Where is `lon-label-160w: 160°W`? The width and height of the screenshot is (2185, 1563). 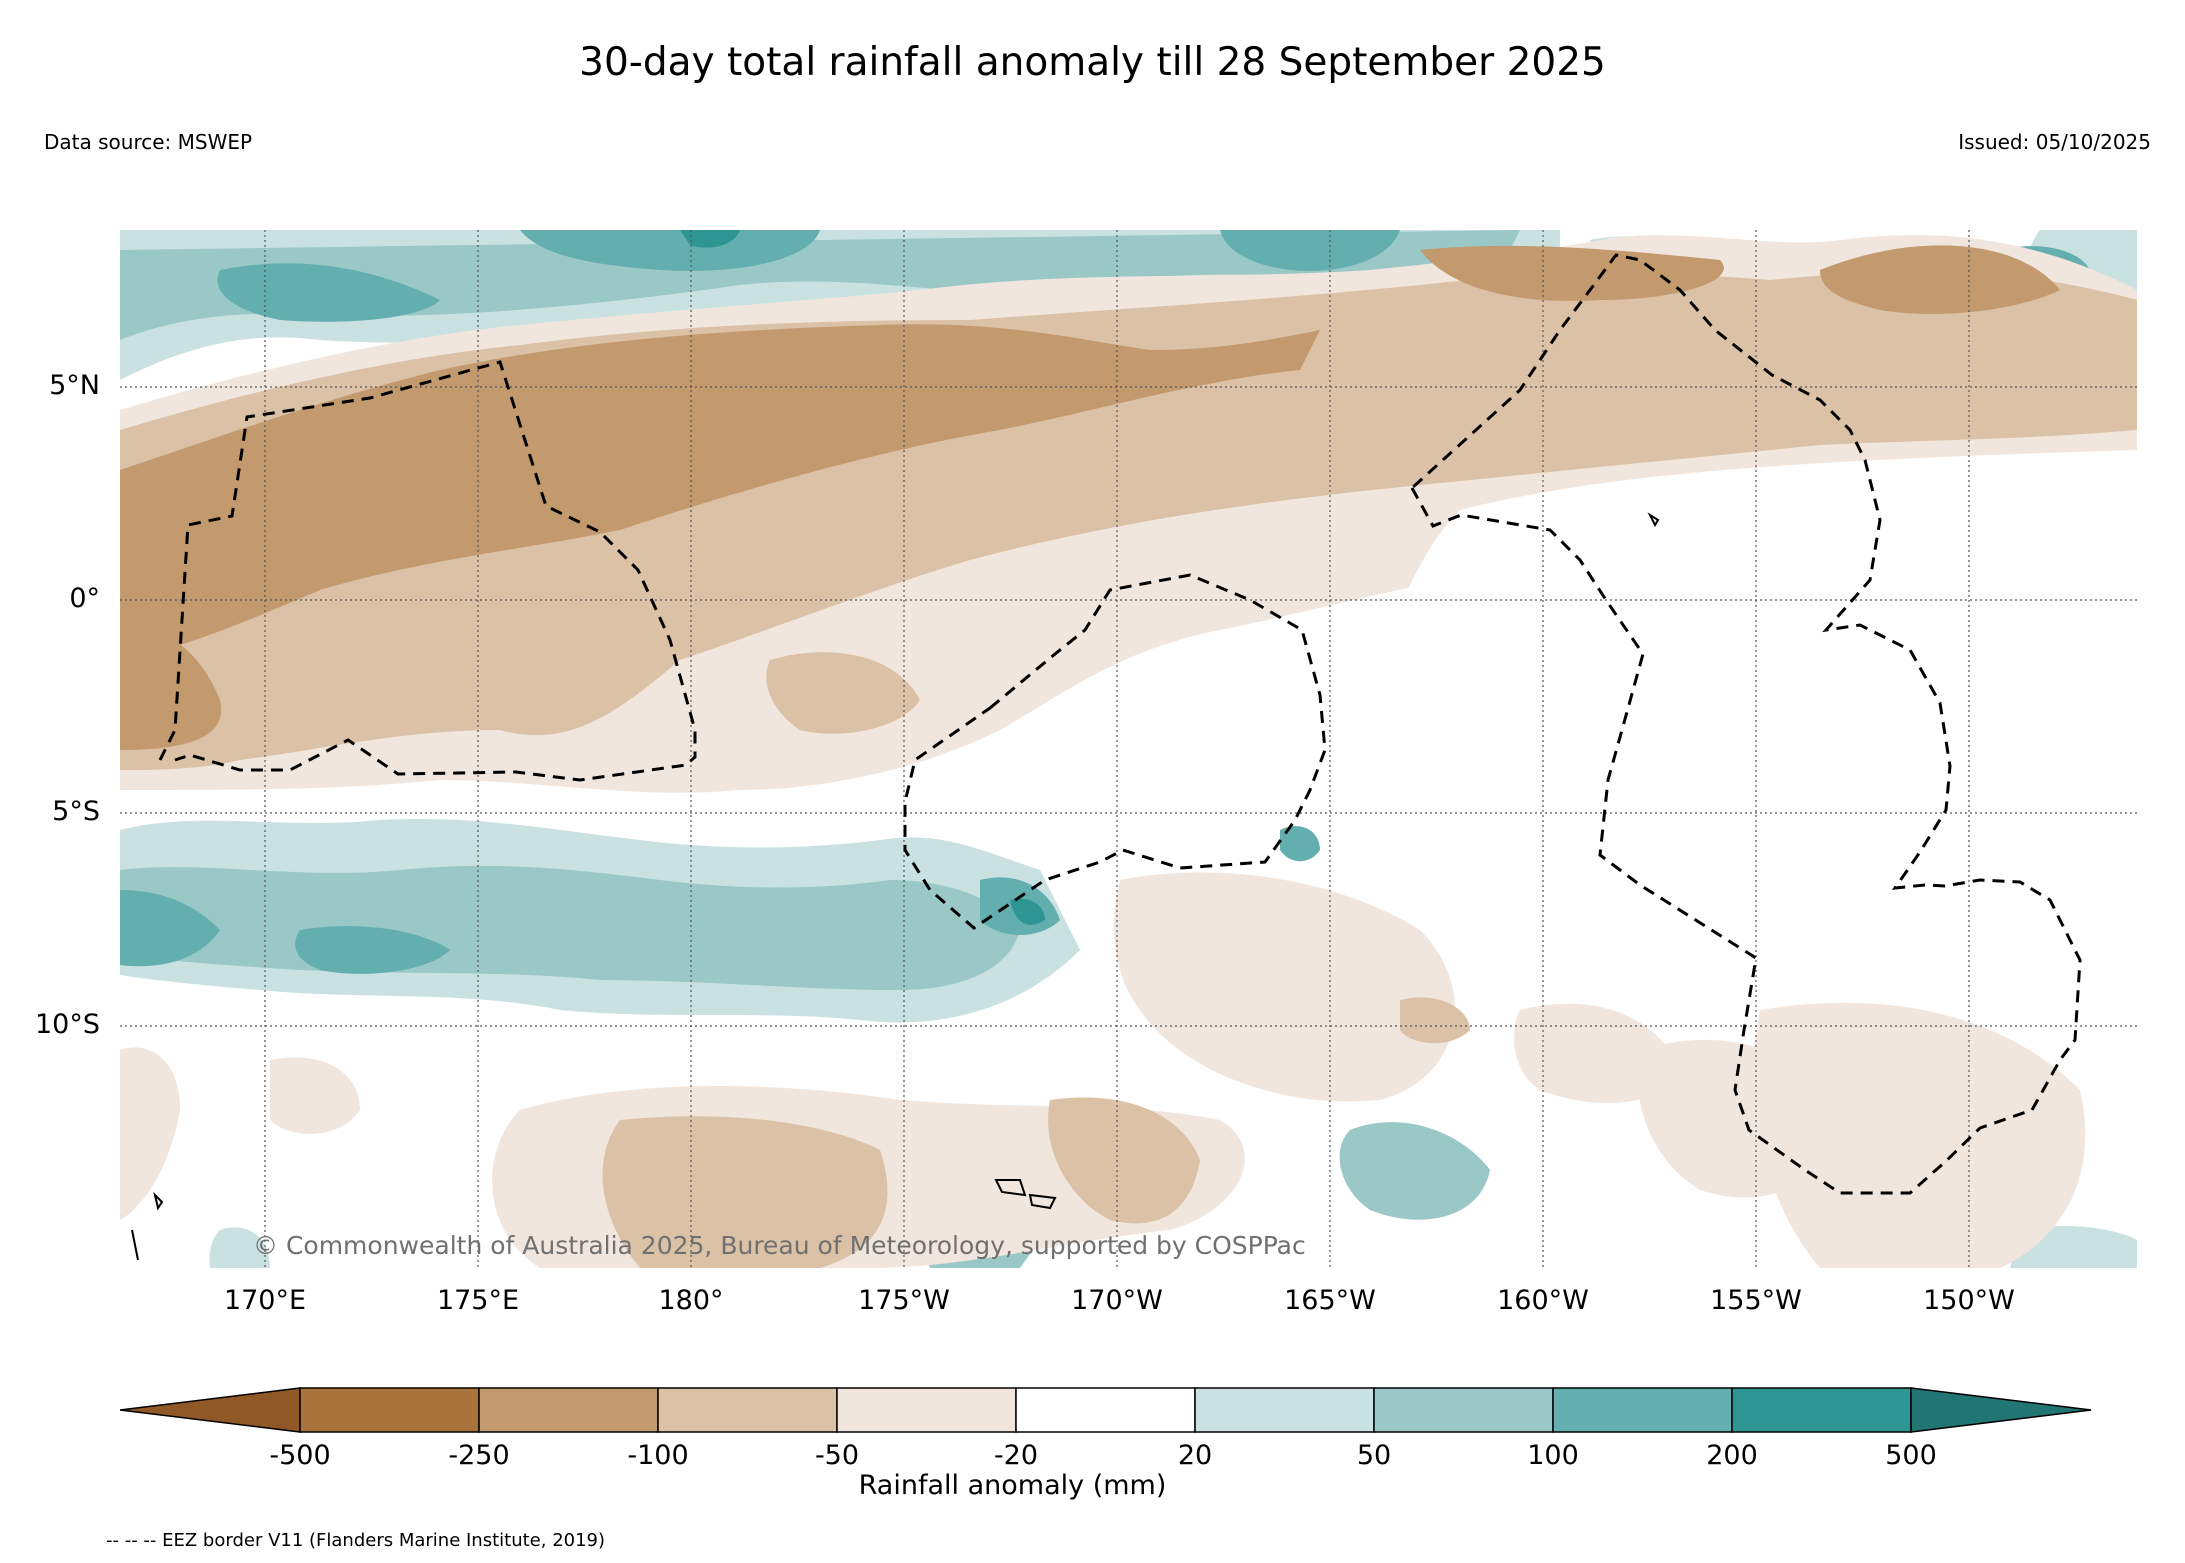
lon-label-160w: 160°W is located at coordinates (1543, 1300).